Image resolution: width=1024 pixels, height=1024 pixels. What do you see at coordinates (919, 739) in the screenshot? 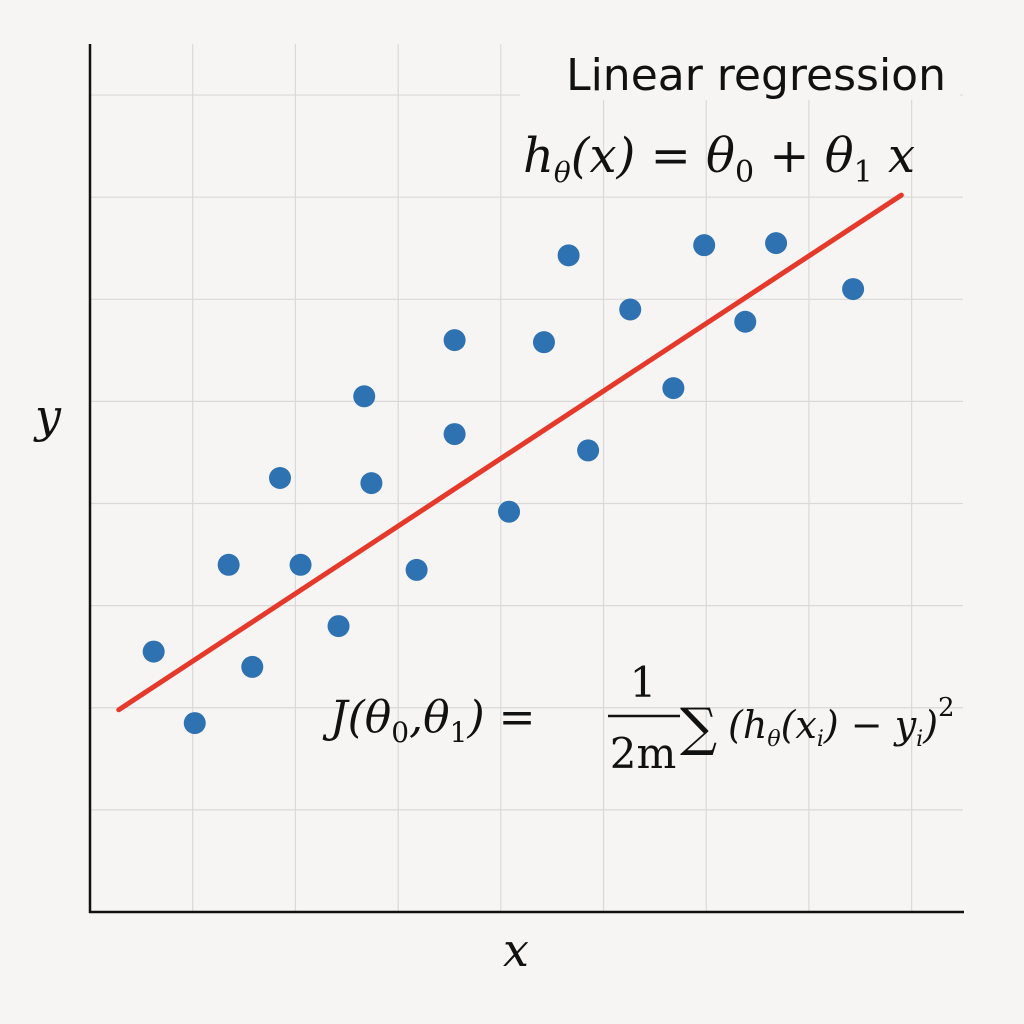
I see `cost-i2: i` at bounding box center [919, 739].